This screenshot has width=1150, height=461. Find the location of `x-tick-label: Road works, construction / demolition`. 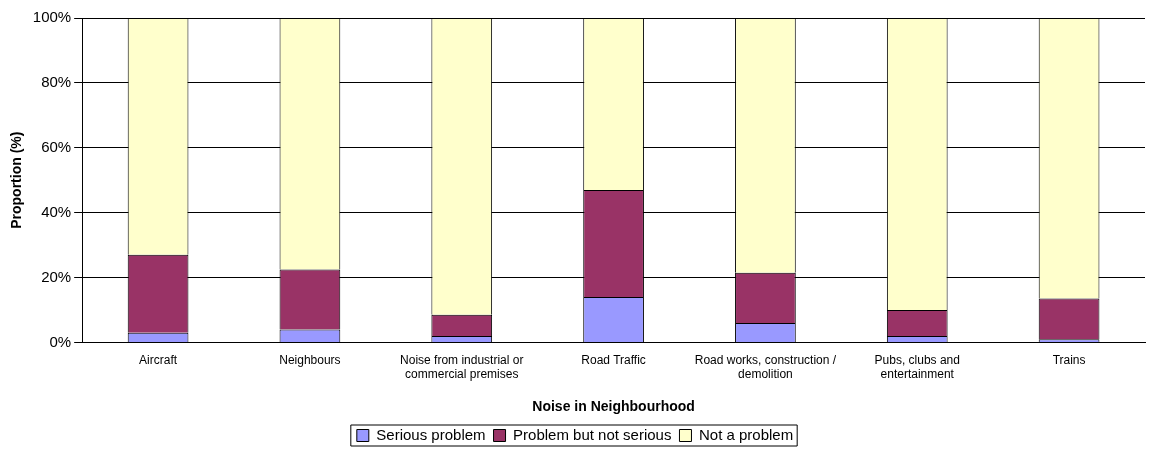

x-tick-label: Road works, construction / demolition is located at coordinates (765, 367).